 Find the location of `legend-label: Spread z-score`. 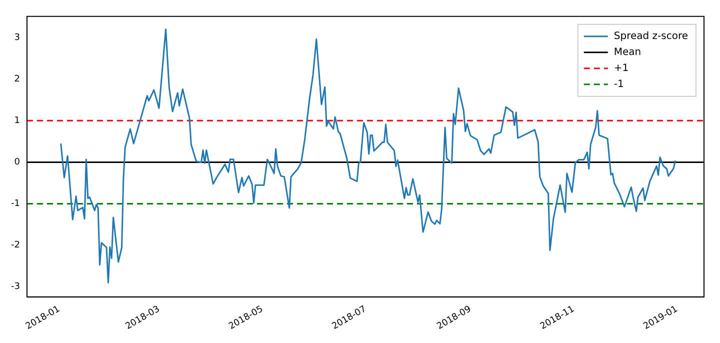

legend-label: Spread z-score is located at coordinates (651, 36).